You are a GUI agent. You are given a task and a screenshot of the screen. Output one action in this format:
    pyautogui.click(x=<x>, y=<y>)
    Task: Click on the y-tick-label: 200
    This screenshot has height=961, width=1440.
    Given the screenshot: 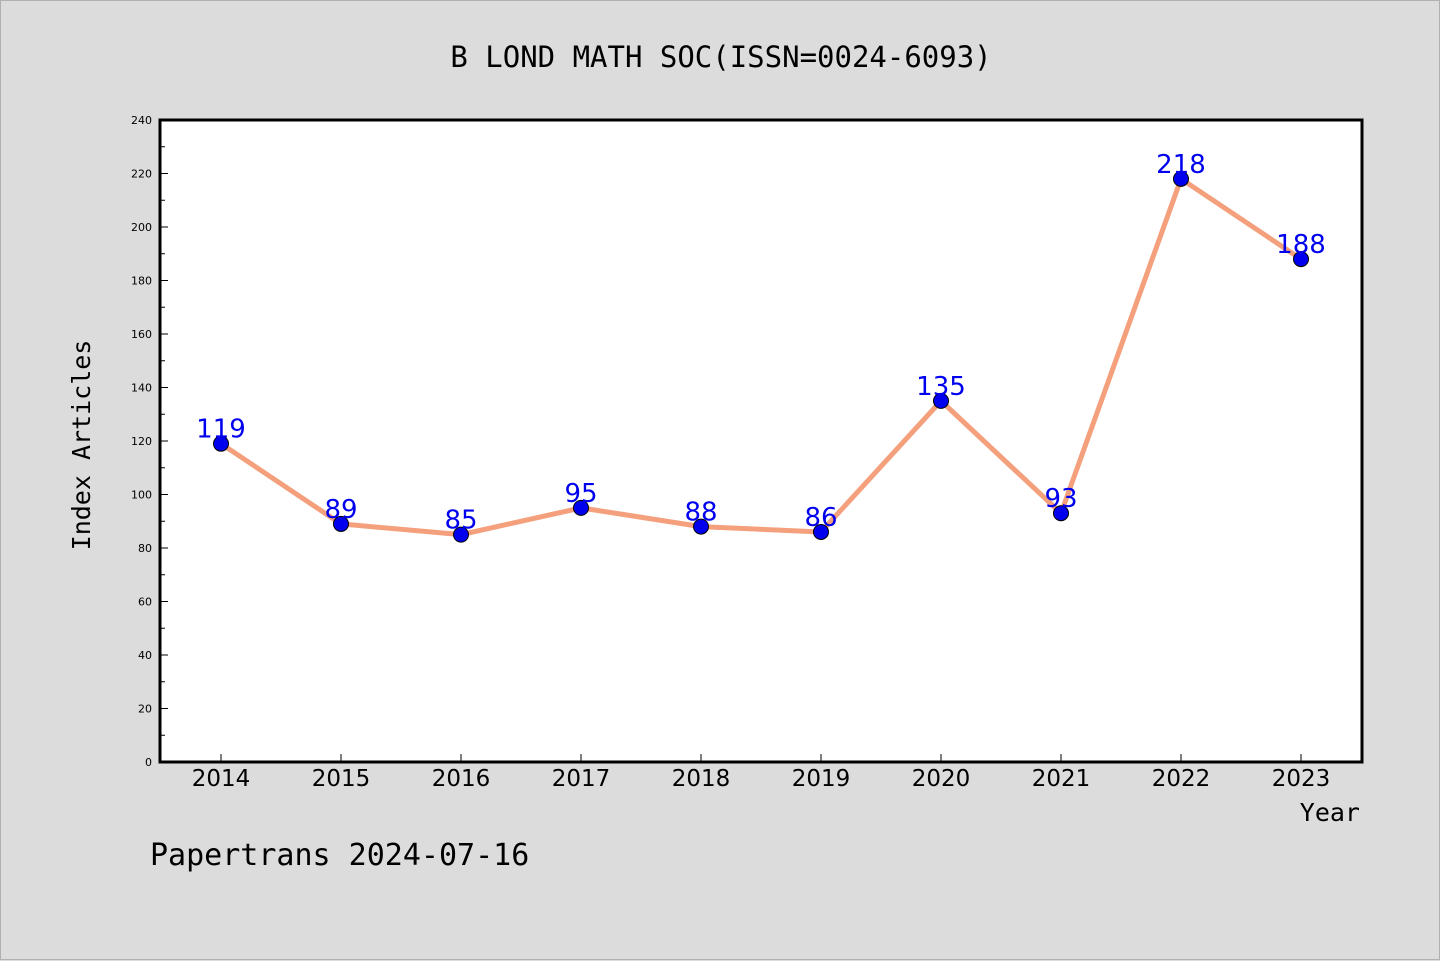 What is the action you would take?
    pyautogui.click(x=141, y=227)
    